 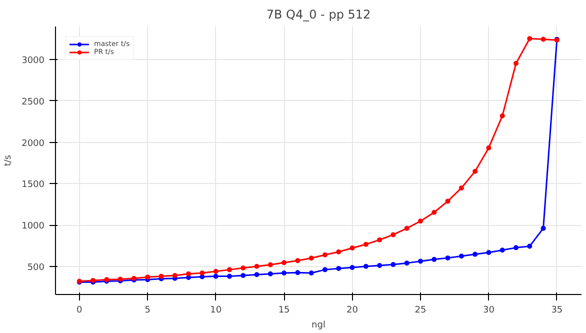 What do you see at coordinates (36, 267) in the screenshot?
I see `y-tick-label: 500` at bounding box center [36, 267].